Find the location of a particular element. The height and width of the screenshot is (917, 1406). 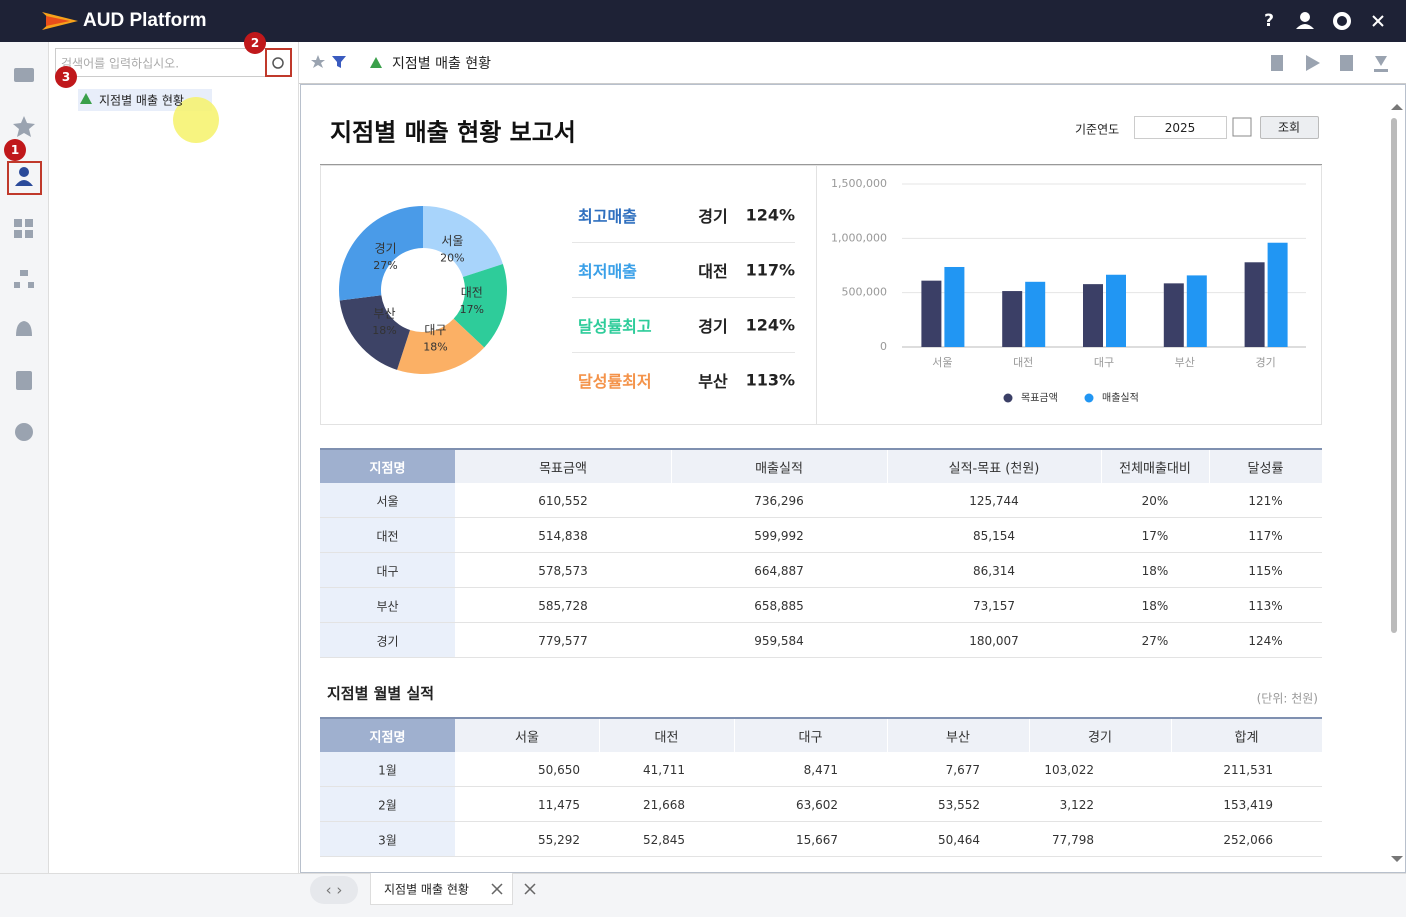

scrollbar-thumb is located at coordinates (1394, 375).